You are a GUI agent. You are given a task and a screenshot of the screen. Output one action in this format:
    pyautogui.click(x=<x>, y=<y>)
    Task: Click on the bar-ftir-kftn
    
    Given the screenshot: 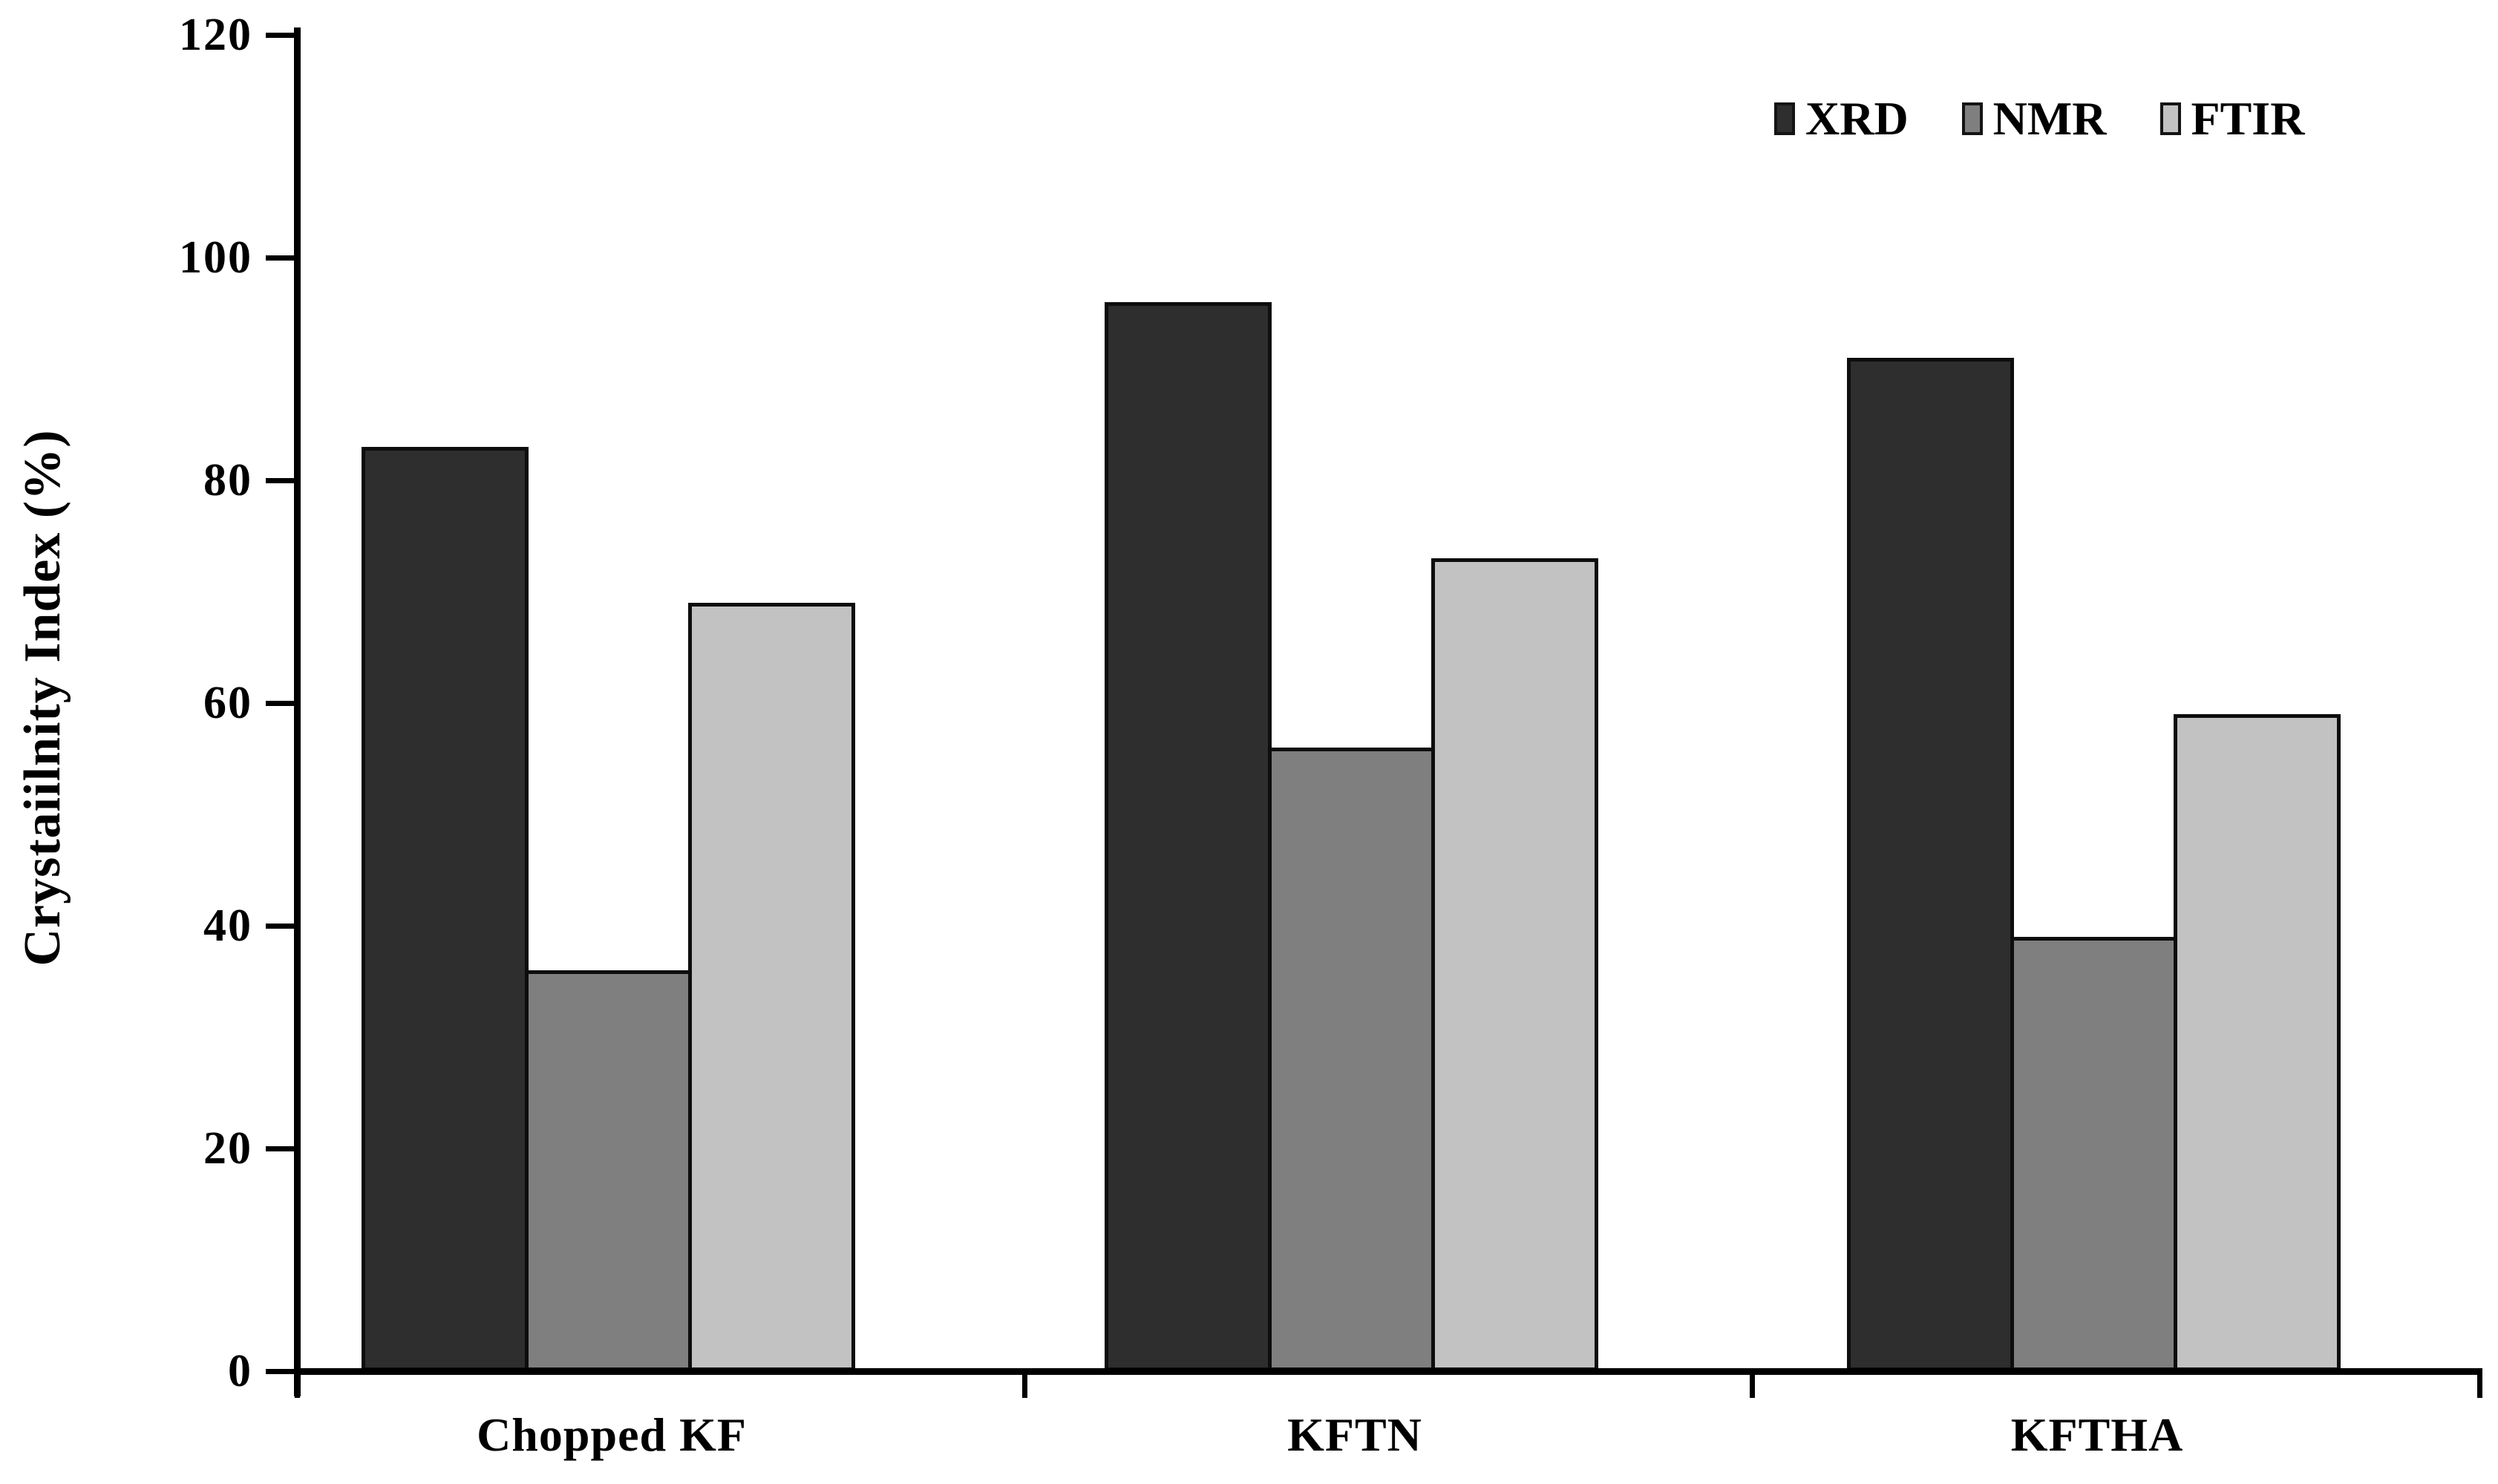 What is the action you would take?
    pyautogui.click(x=1514, y=964)
    